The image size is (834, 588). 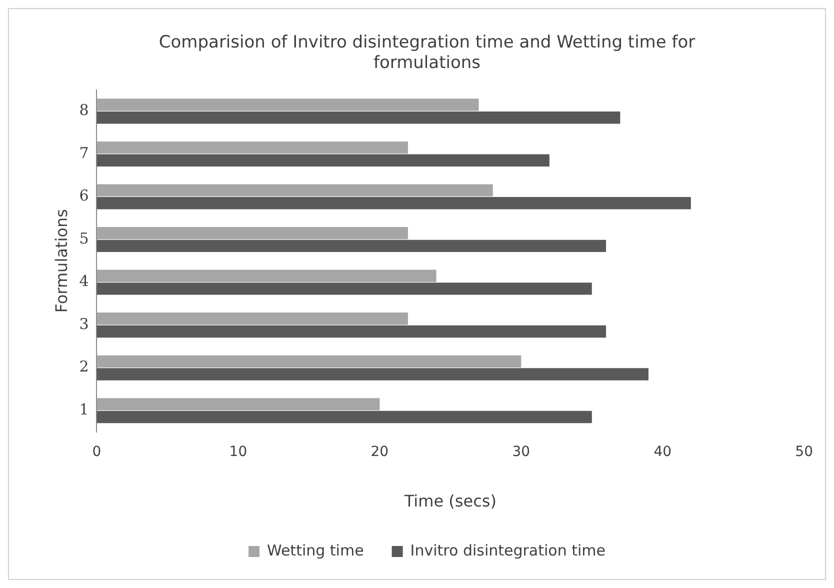 I want to click on y-tick-label: 4, so click(x=84, y=281).